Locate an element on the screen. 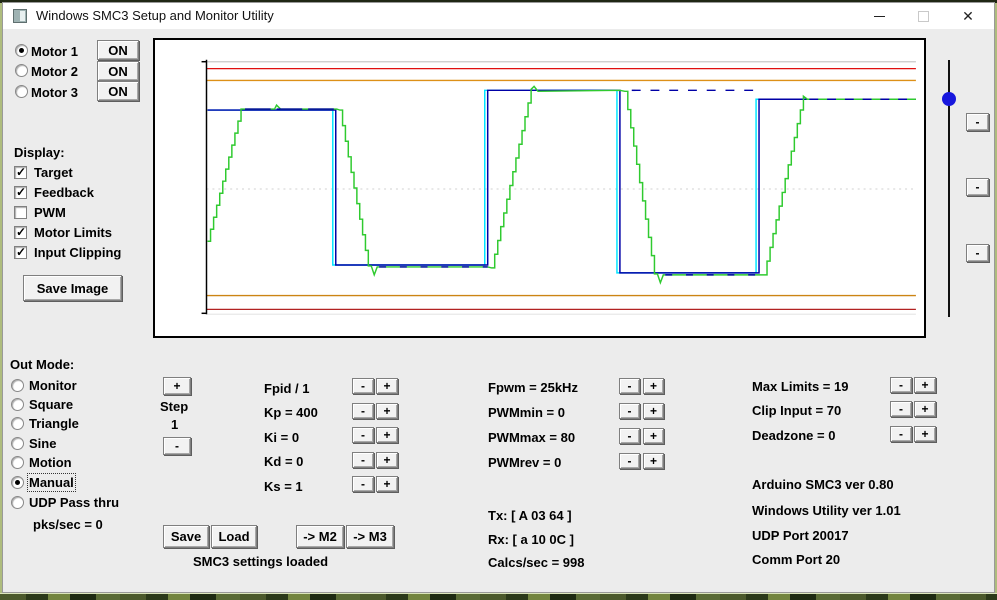  tx-readout: Tx: [ A 03 64 ] is located at coordinates (530, 515).